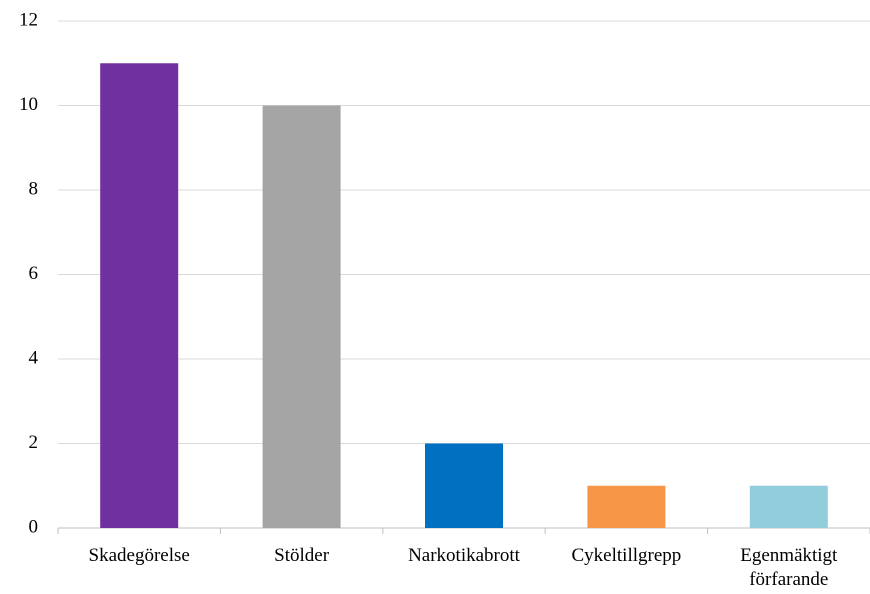  I want to click on x-tick-label: Cykeltillgrepp, so click(626, 555).